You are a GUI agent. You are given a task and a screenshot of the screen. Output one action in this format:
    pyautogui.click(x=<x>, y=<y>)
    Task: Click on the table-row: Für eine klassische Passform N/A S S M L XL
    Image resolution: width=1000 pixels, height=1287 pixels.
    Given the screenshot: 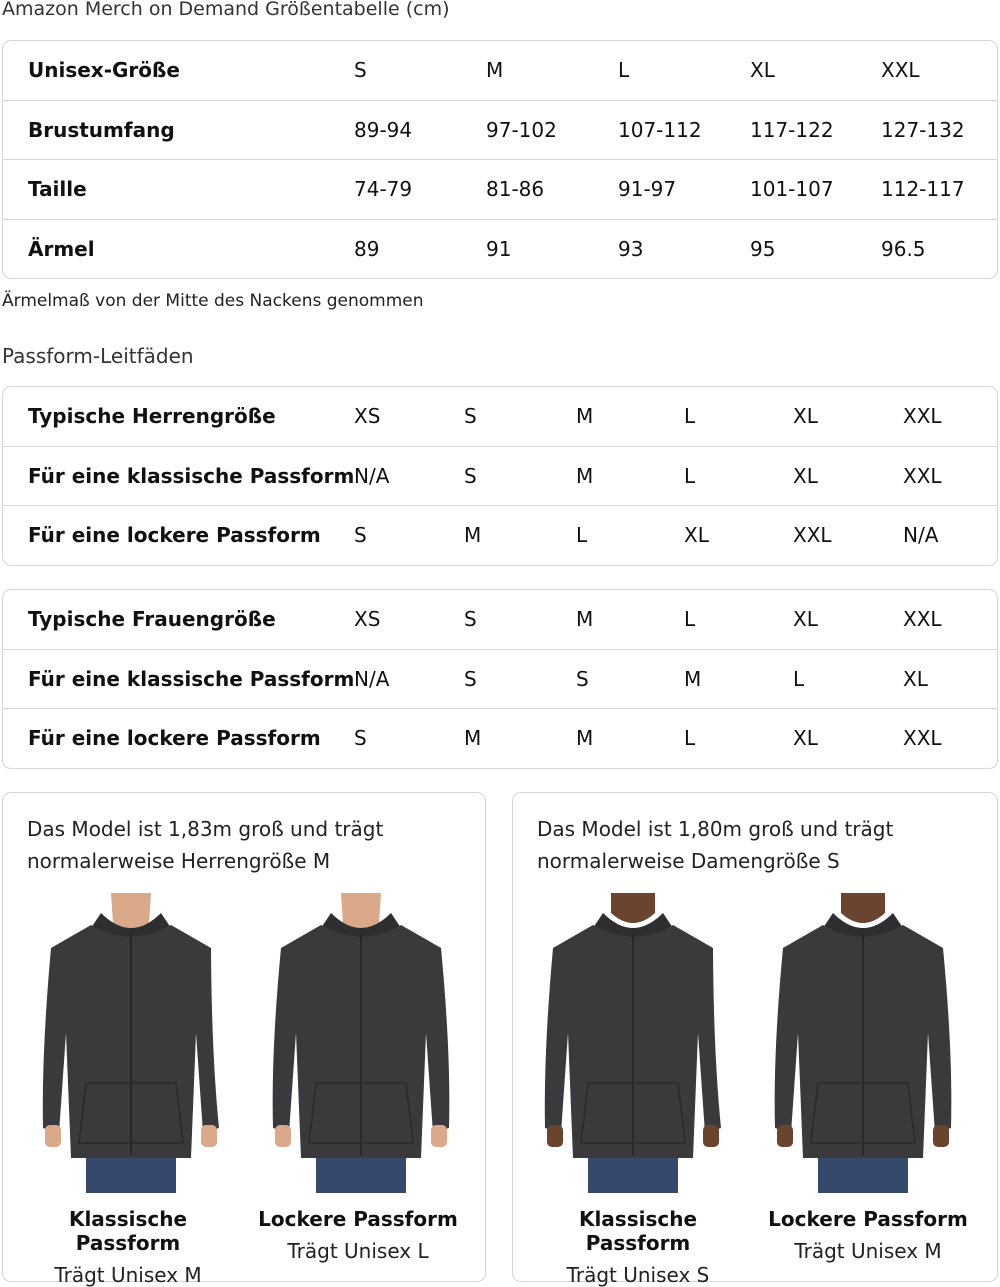 What is the action you would take?
    pyautogui.click(x=500, y=678)
    